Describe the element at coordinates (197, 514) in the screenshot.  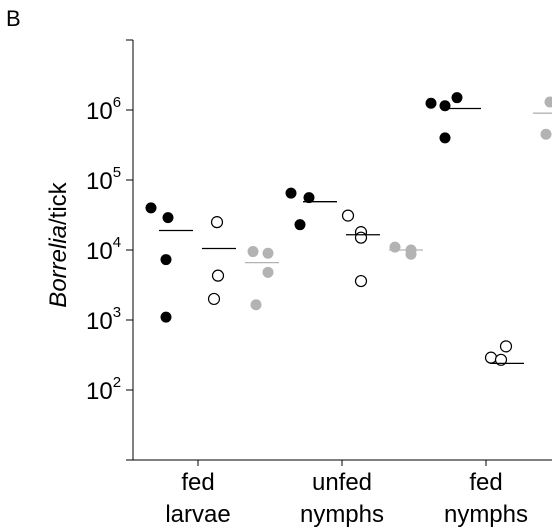
I see `category-label-line2: larvae` at that location.